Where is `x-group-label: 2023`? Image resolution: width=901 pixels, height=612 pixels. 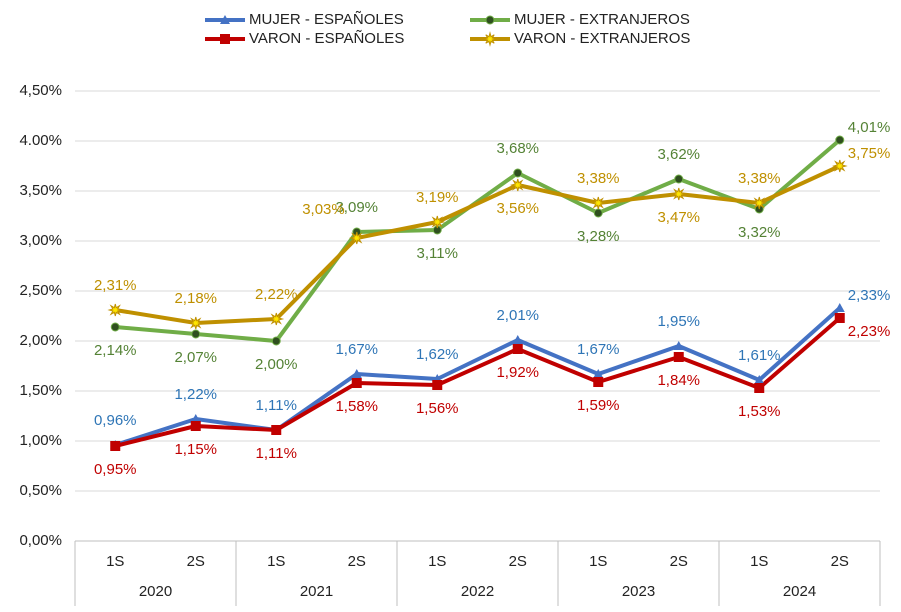
x-group-label: 2023 is located at coordinates (638, 591).